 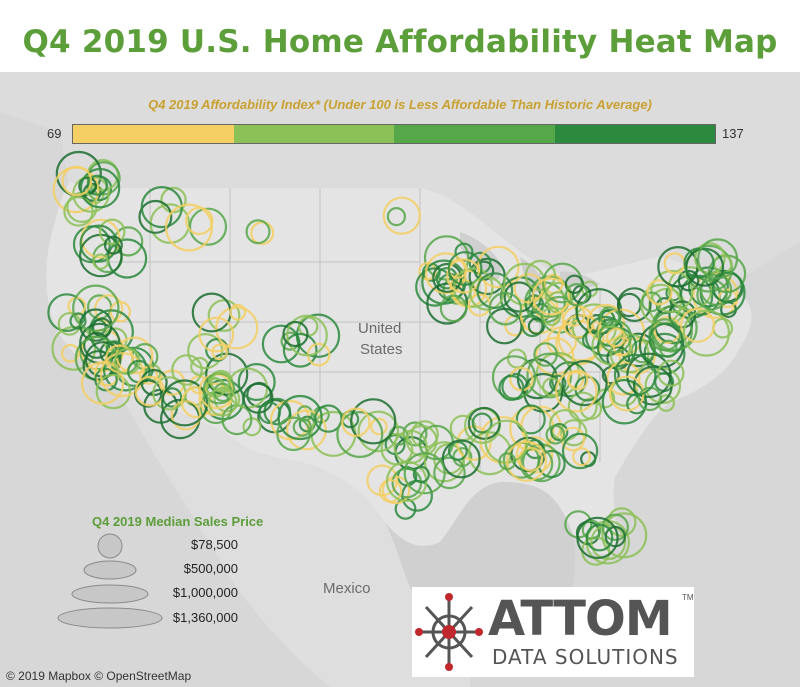 I want to click on map-credits: © 2019 Mapbox © OpenStreetMap, so click(x=99, y=676).